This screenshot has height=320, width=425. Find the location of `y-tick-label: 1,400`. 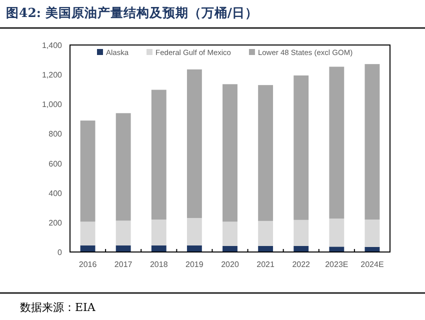

y-tick-label: 1,400 is located at coordinates (52, 45).